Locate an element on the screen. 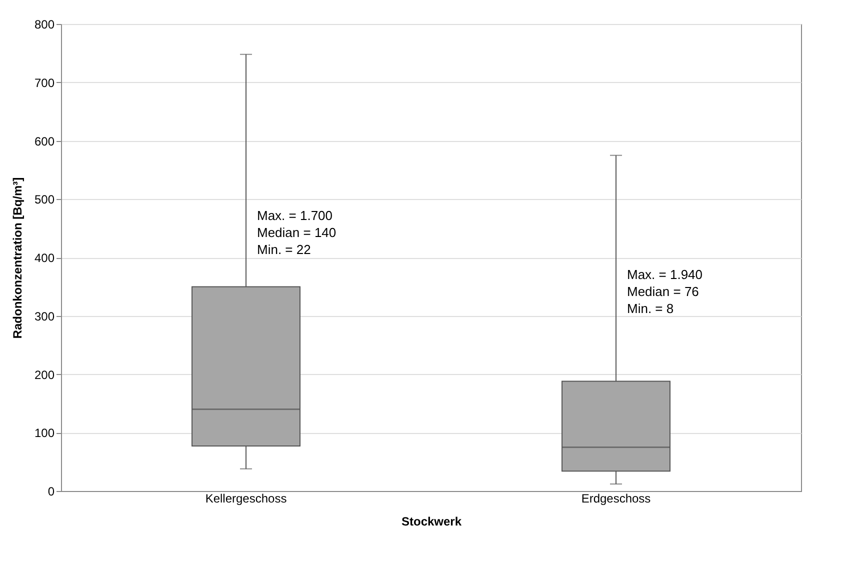 This screenshot has height=563, width=846. x-axis-title: Stockwerk is located at coordinates (431, 521).